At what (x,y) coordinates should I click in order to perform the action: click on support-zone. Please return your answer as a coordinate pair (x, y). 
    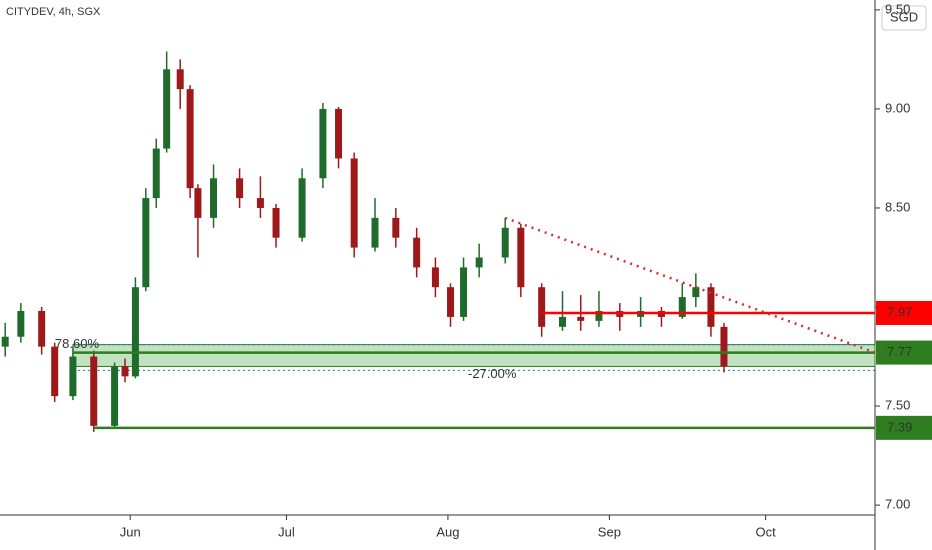
    Looking at the image, I should click on (474, 355).